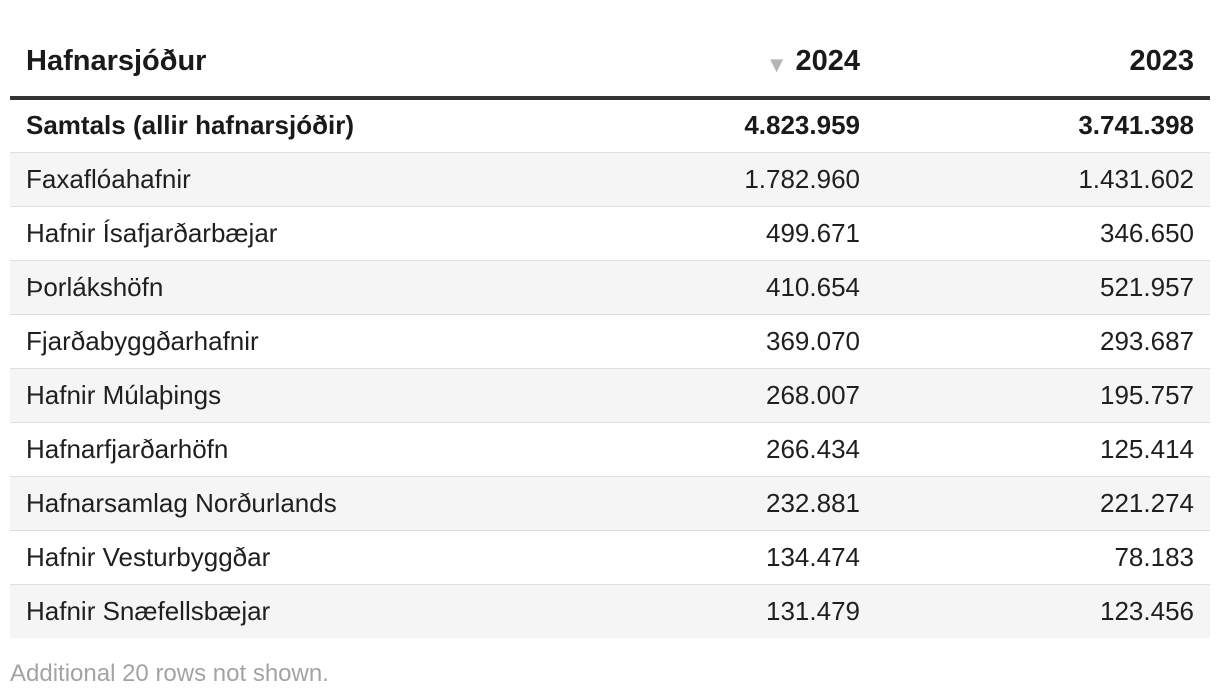  What do you see at coordinates (827, 60) in the screenshot?
I see `column-header-2024-label: 2024` at bounding box center [827, 60].